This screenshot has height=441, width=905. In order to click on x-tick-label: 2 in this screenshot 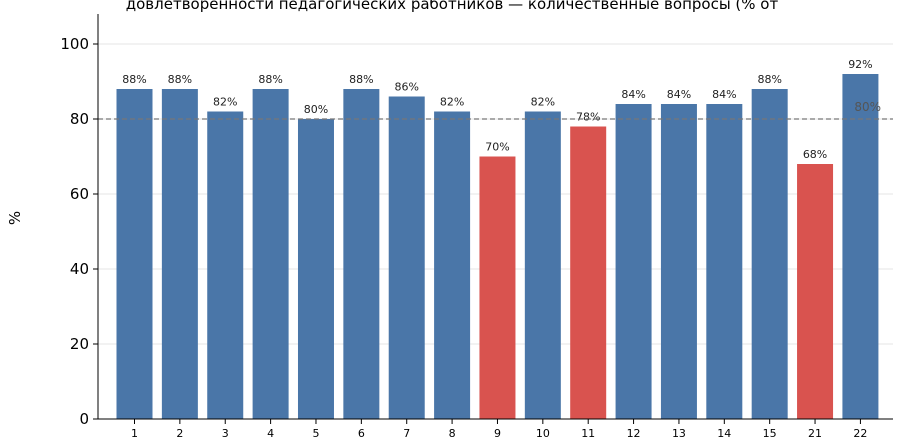, I will do `click(179, 433)`.